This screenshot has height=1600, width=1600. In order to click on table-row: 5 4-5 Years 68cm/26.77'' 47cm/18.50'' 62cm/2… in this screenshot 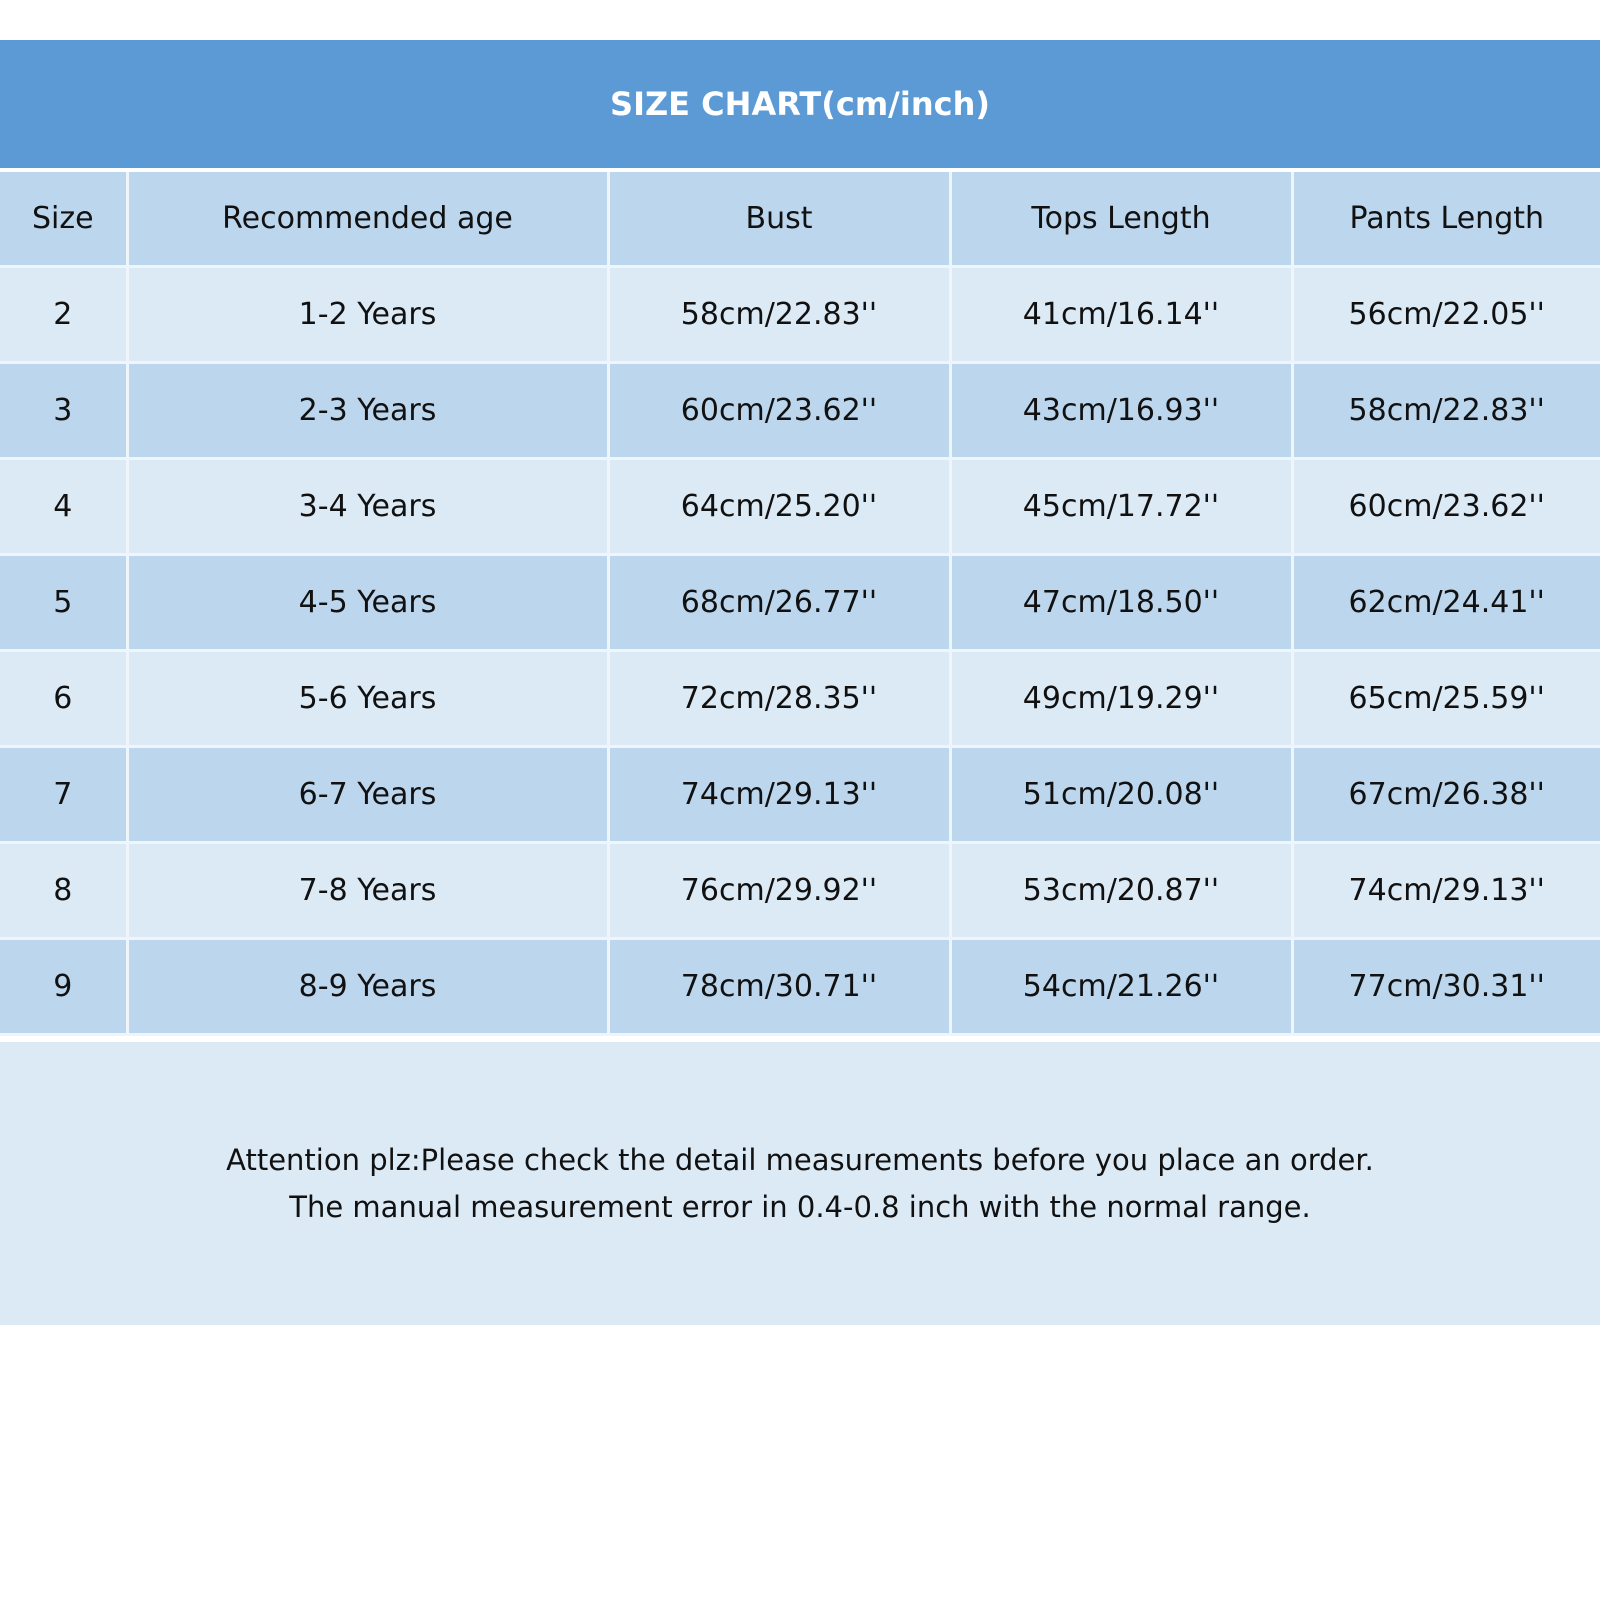, I will do `click(800, 603)`.